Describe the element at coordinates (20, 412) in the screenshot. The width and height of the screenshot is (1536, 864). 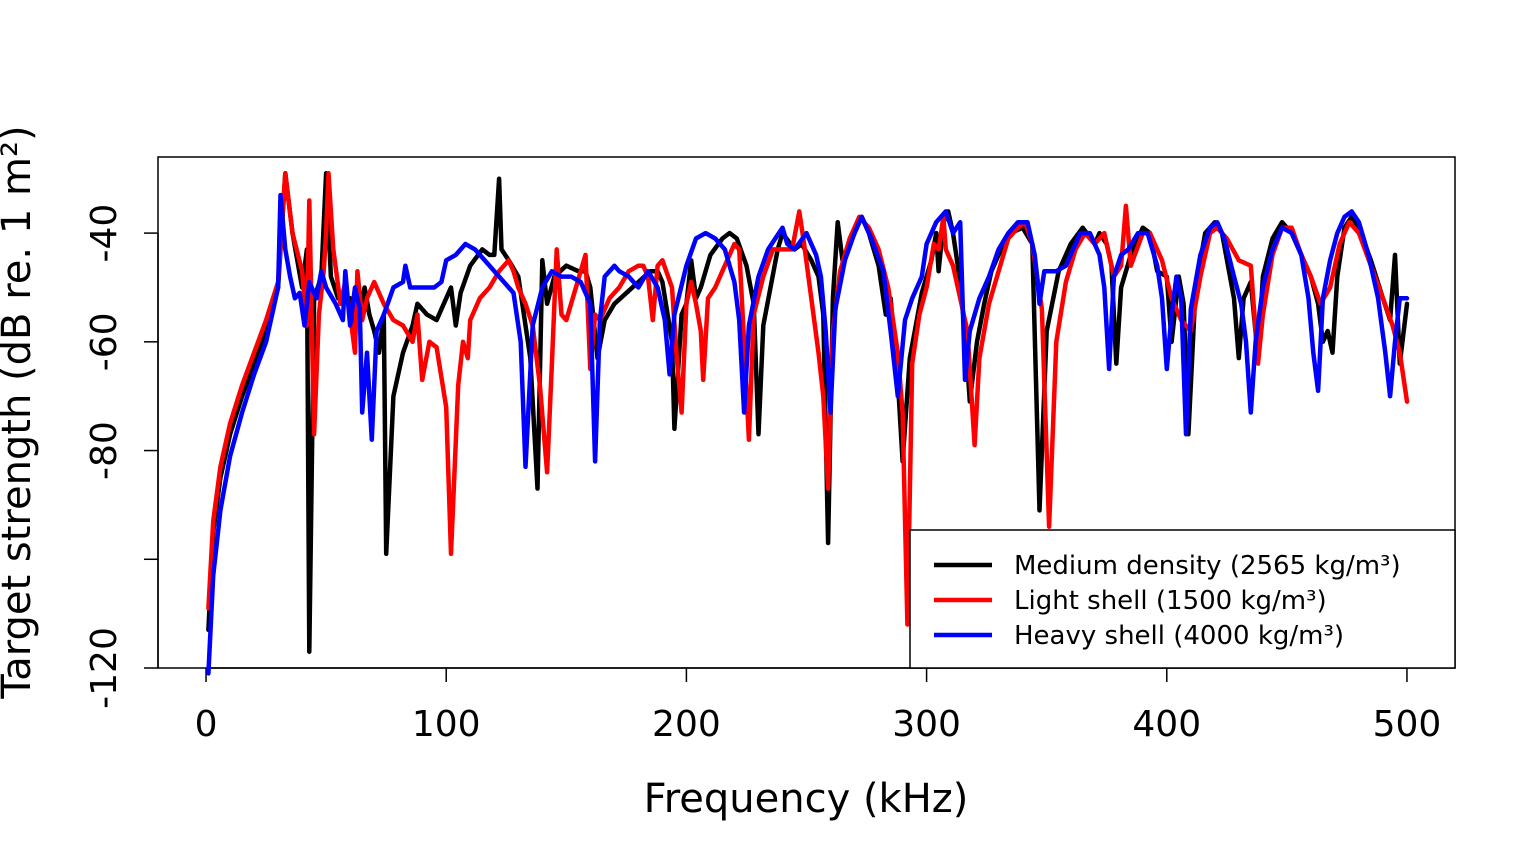
I see `y-axis-label: Target strength (dB re. 1 m²)` at that location.